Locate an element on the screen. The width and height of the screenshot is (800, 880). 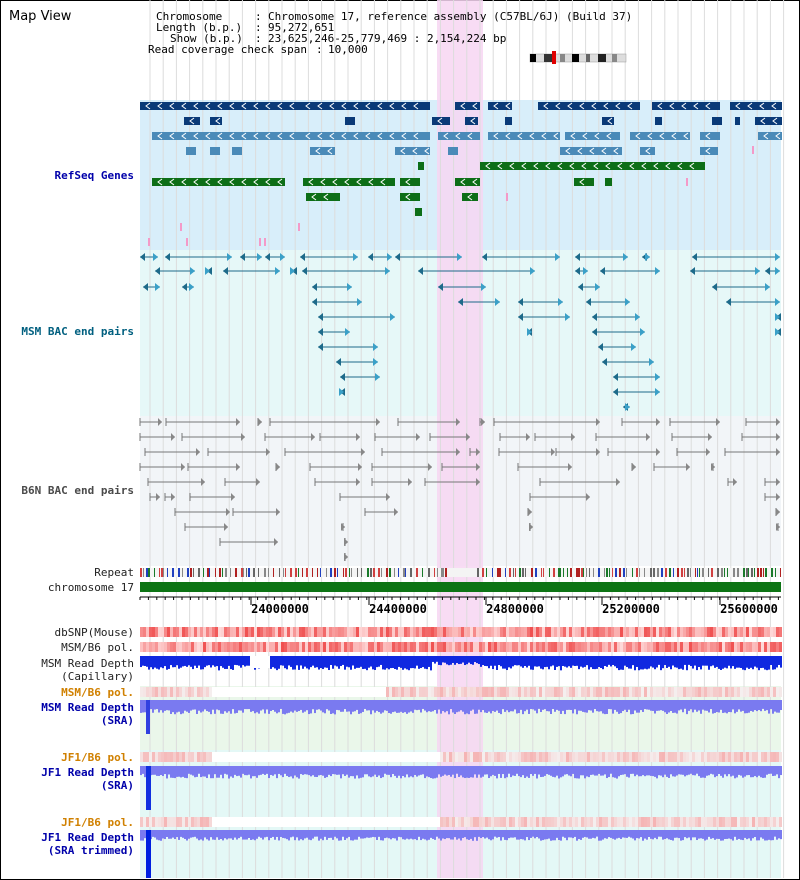
track-label-jf1-b6-pol-2: JF1/B6 pol. is located at coordinates (97, 822).